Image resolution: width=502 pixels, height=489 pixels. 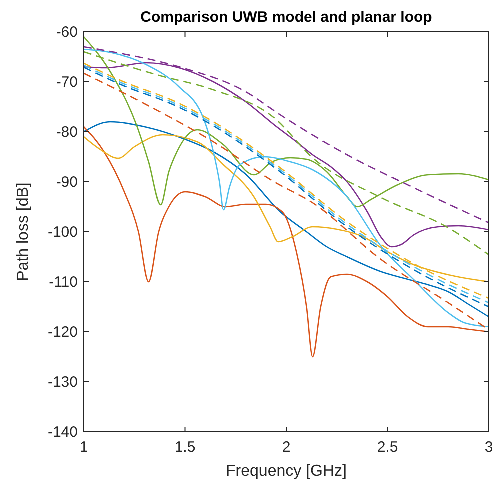 I want to click on y-tick-label: -140, so click(x=63, y=432).